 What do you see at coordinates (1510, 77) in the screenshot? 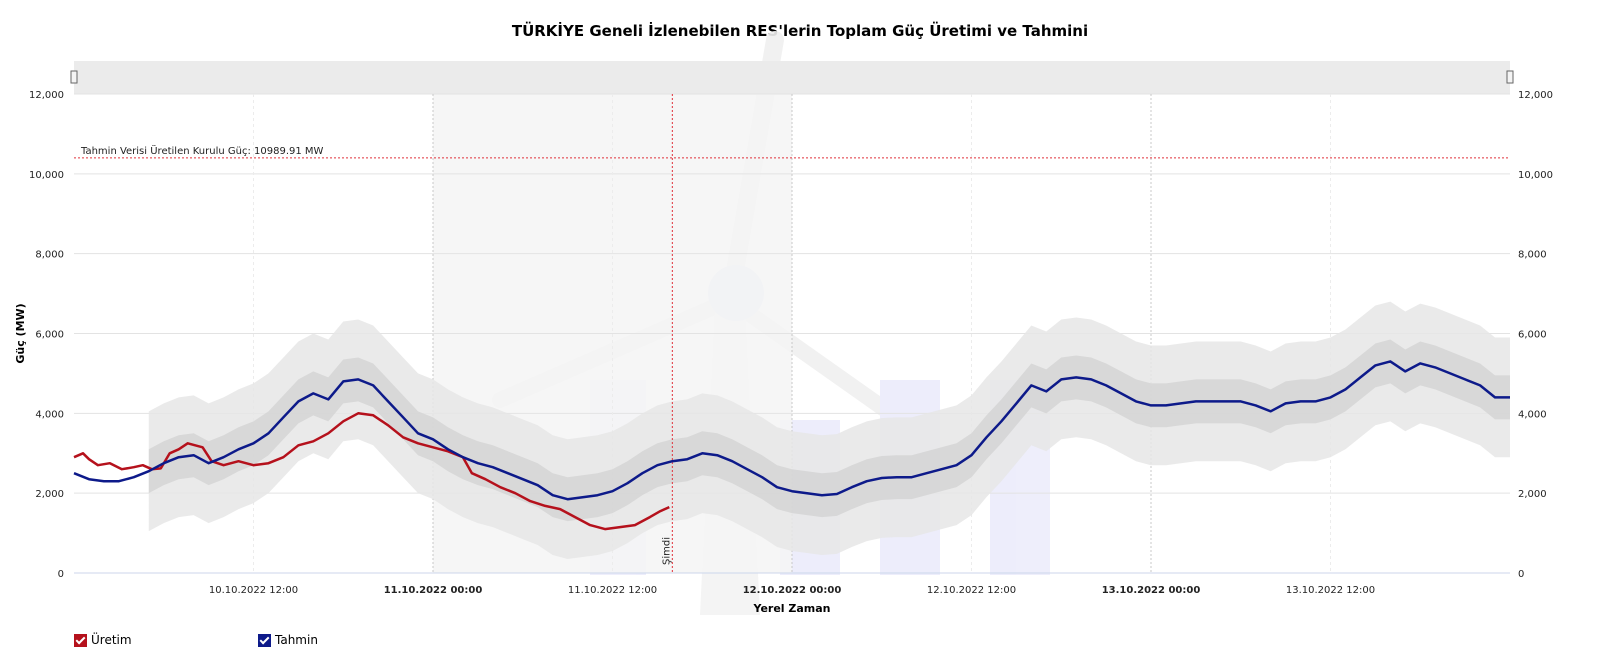
I see `navigator-right-handle` at bounding box center [1510, 77].